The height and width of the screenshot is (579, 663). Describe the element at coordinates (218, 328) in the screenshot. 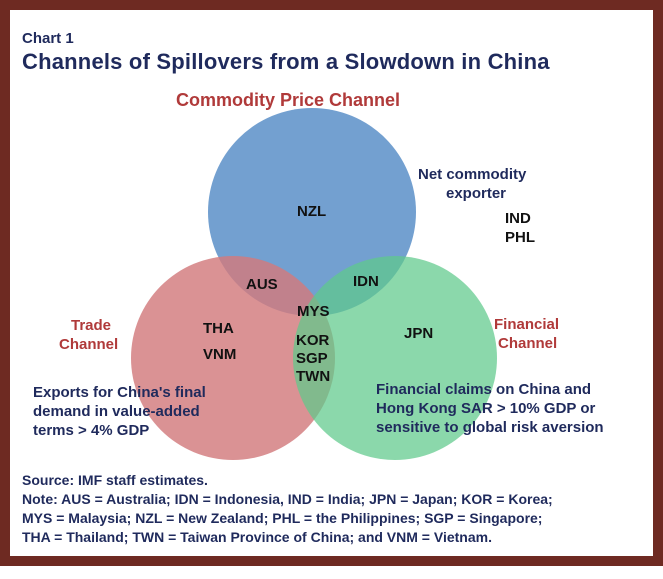

I see `country-tha: THA` at that location.